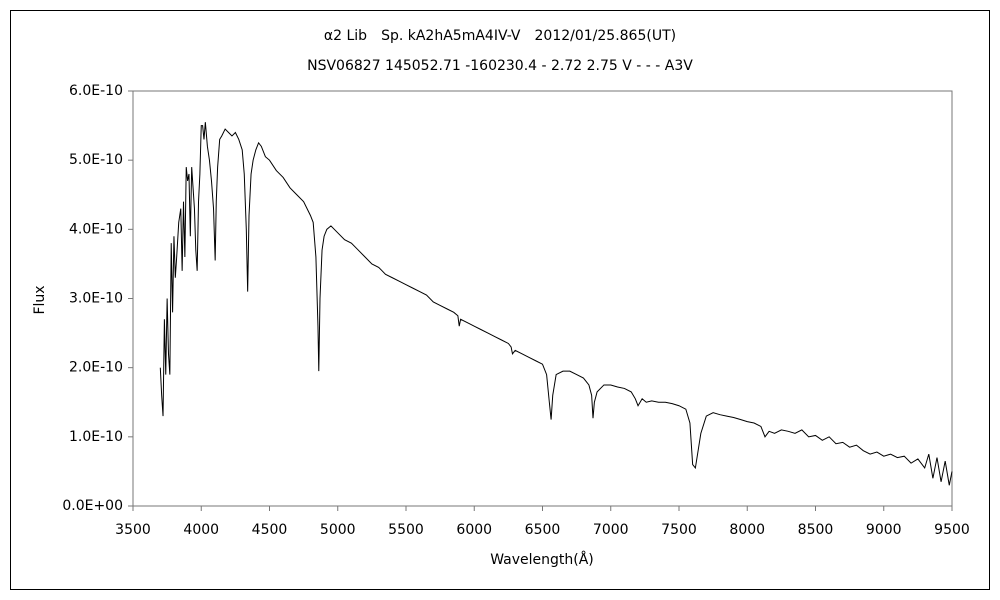  What do you see at coordinates (201, 530) in the screenshot?
I see `x-tick-label: 4000` at bounding box center [201, 530].